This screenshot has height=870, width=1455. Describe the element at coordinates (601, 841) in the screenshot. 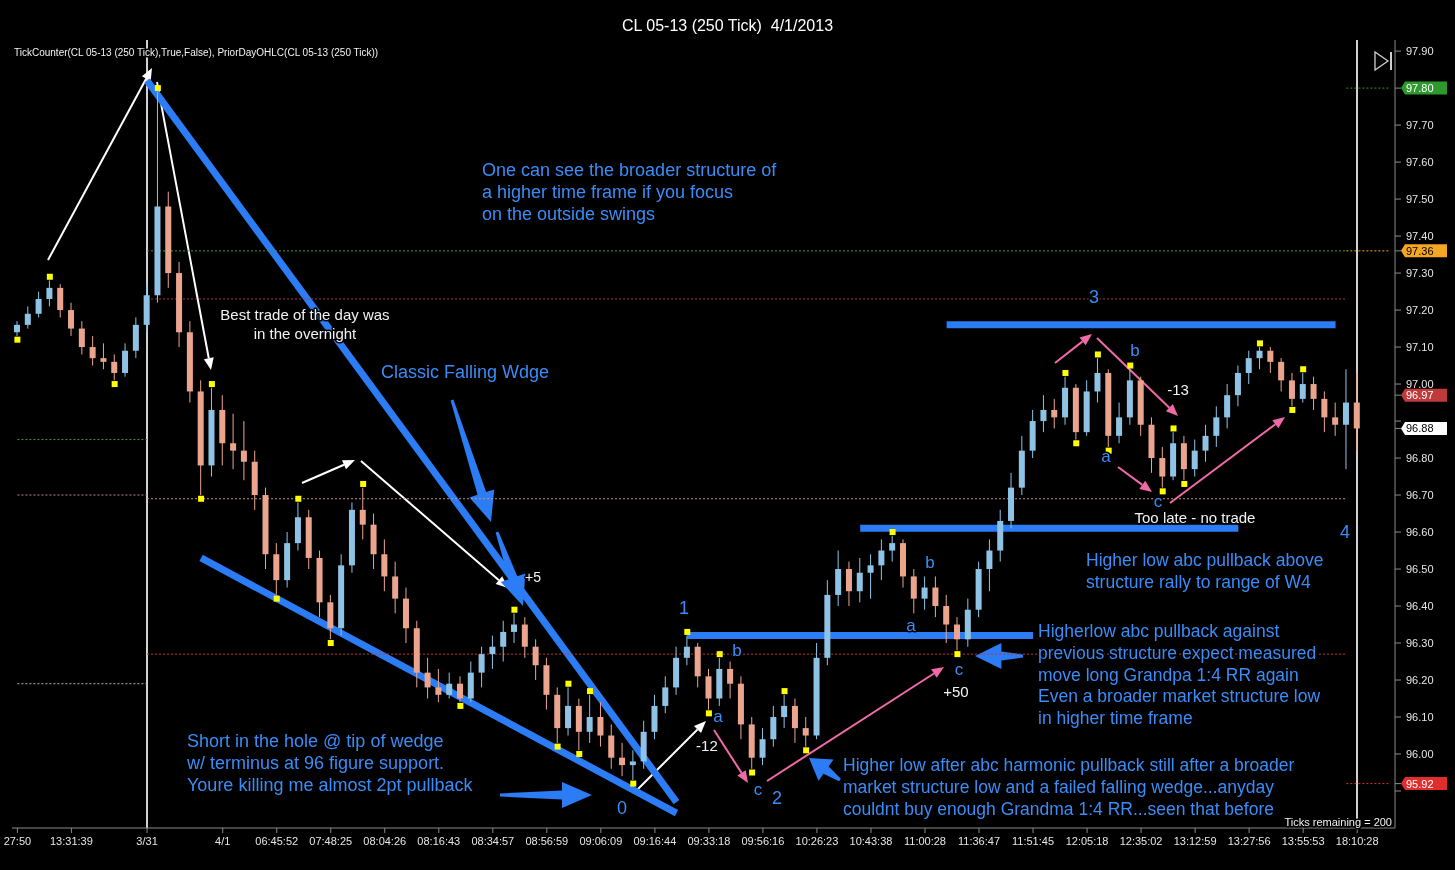

I see `x-tick-label: 09:06:09` at that location.